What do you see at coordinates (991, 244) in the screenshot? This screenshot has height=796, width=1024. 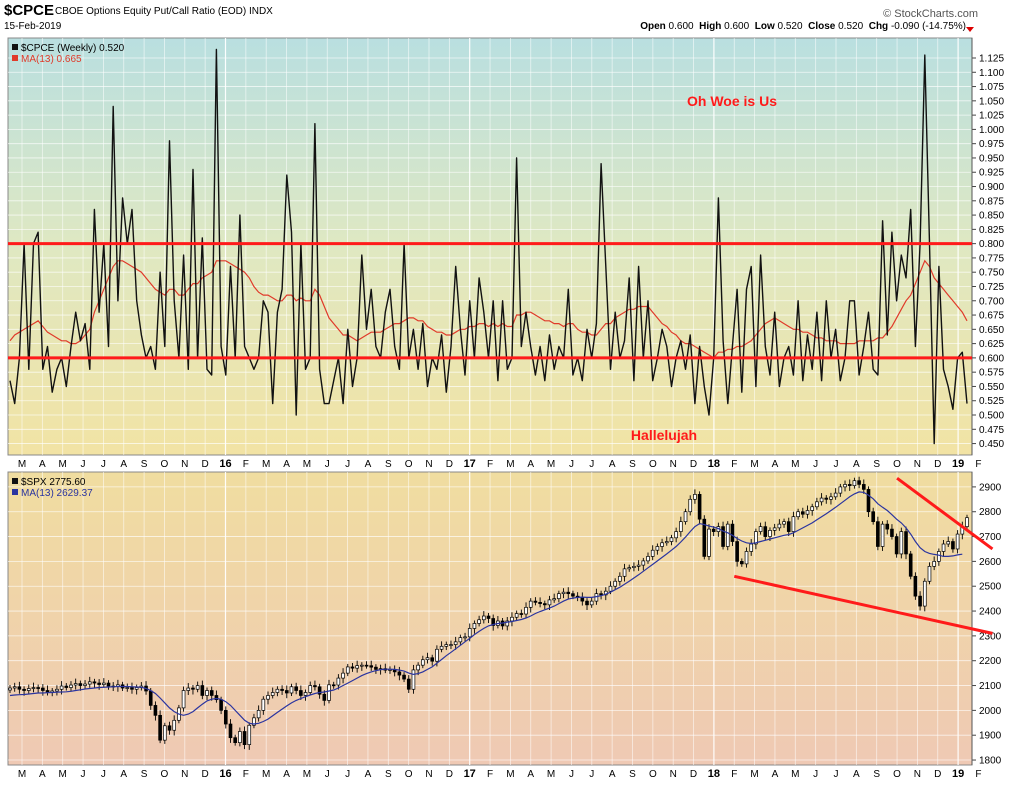 I see `y-tick-label: 0.800` at bounding box center [991, 244].